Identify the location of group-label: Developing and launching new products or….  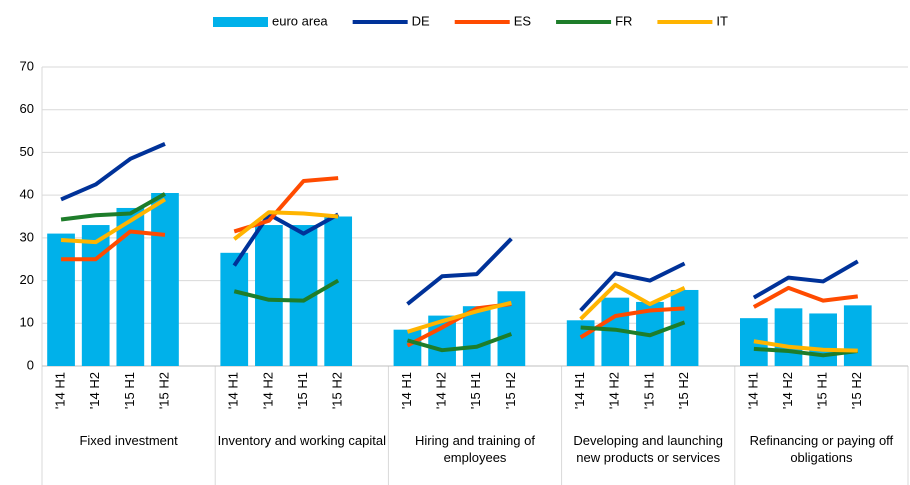
(648, 449).